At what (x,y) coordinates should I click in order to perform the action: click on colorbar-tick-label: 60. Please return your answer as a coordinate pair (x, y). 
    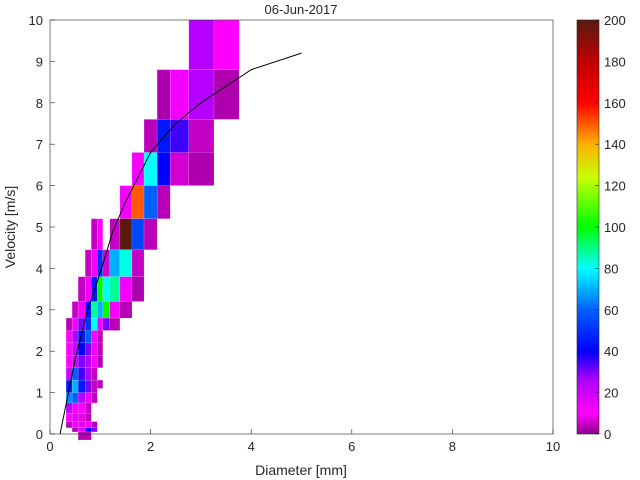
    Looking at the image, I should click on (611, 310).